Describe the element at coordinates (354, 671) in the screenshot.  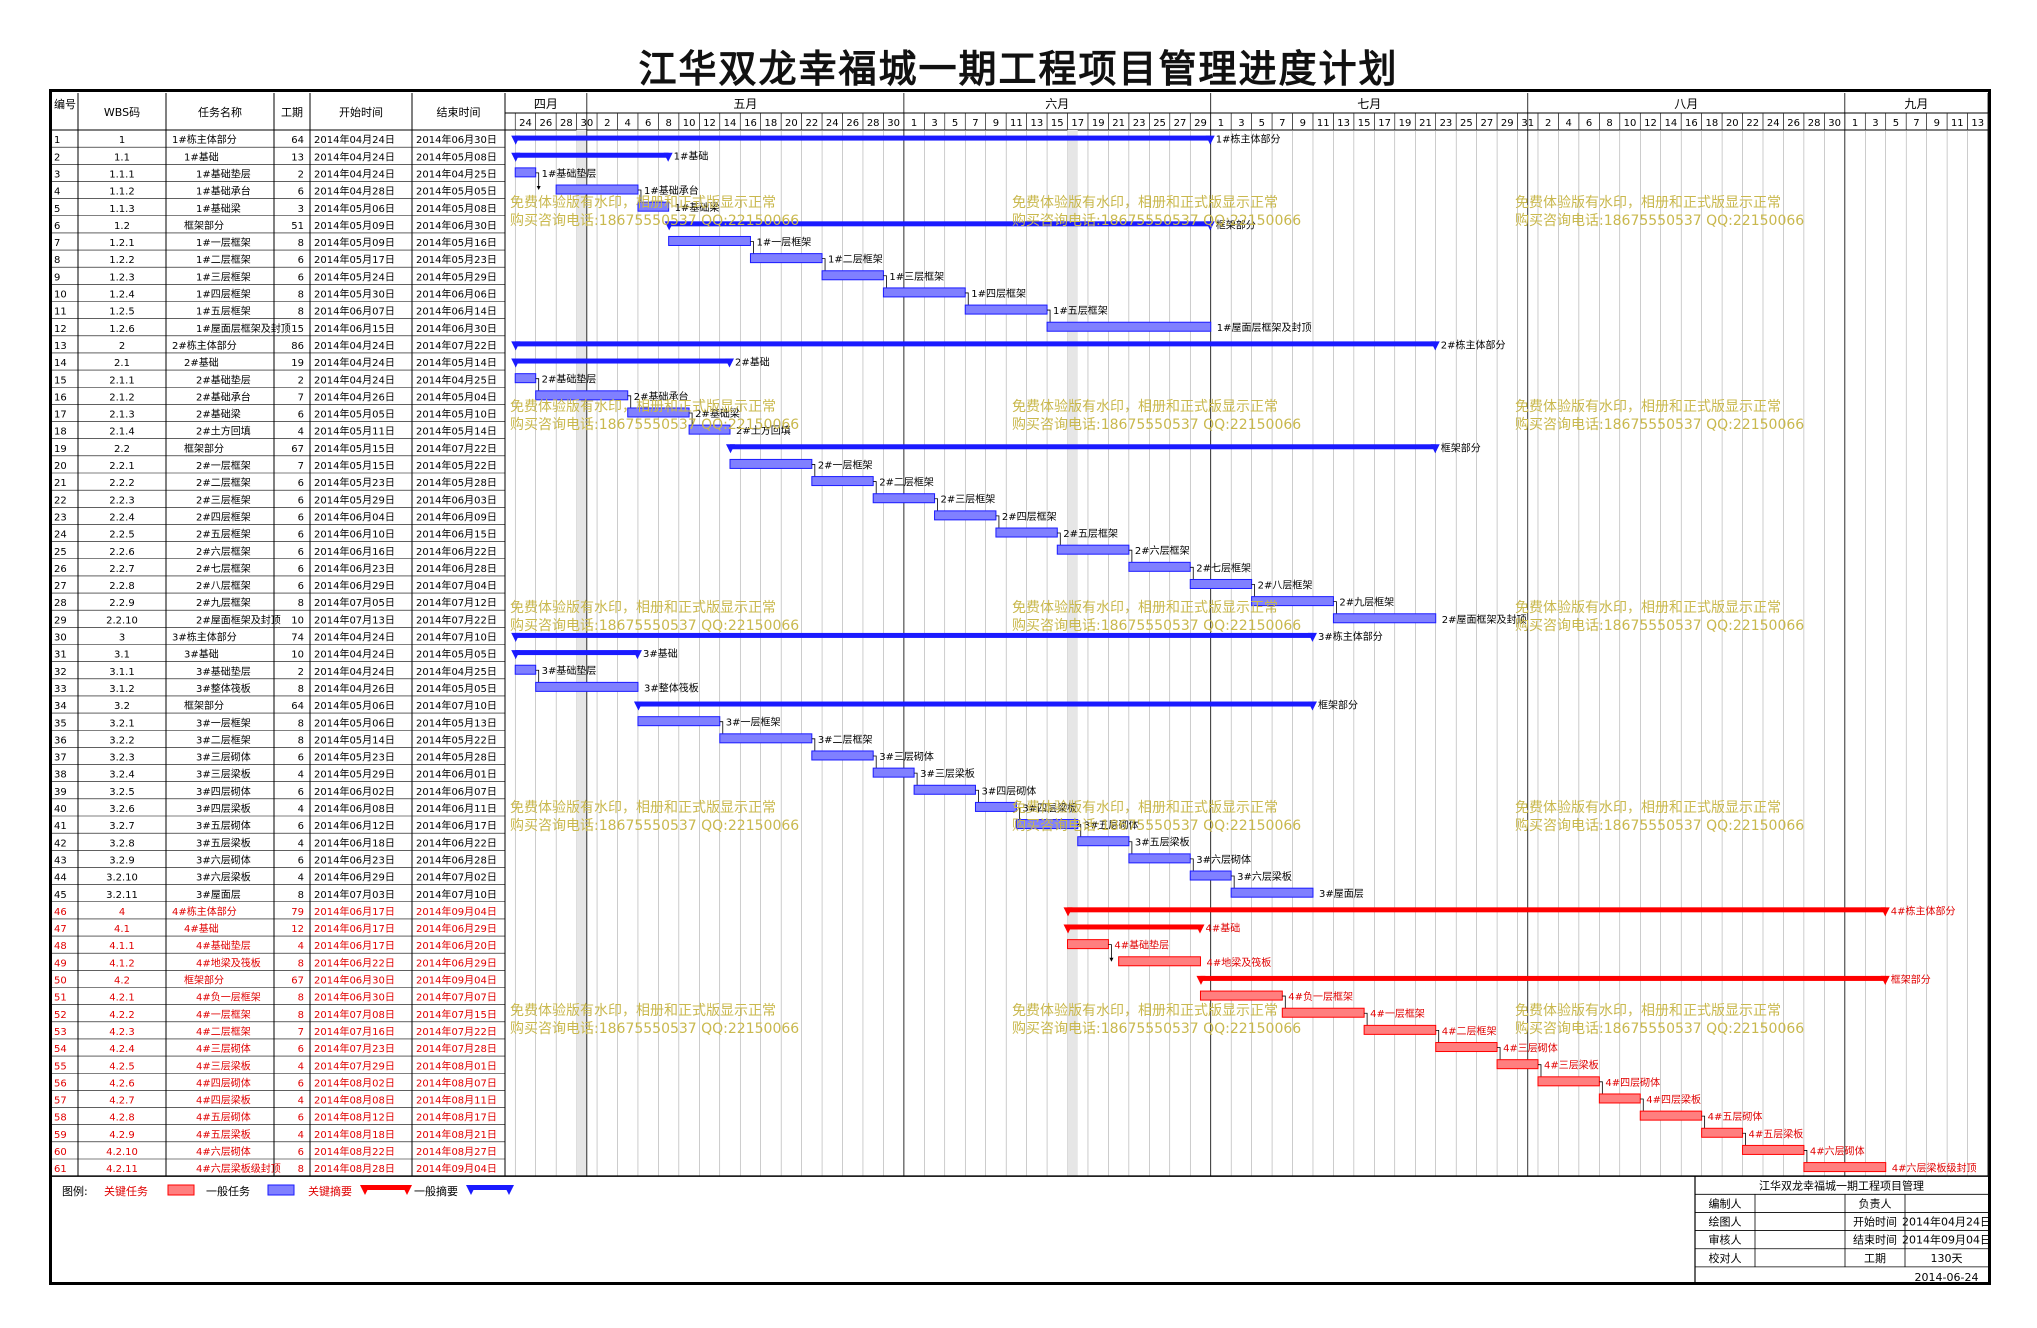
I see `row-start: 2014年04月24日` at that location.